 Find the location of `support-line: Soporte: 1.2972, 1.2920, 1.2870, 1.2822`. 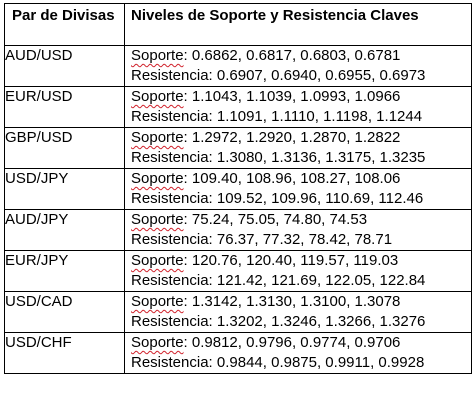

support-line: Soporte: 1.2972, 1.2920, 1.2870, 1.2822 is located at coordinates (298, 138).